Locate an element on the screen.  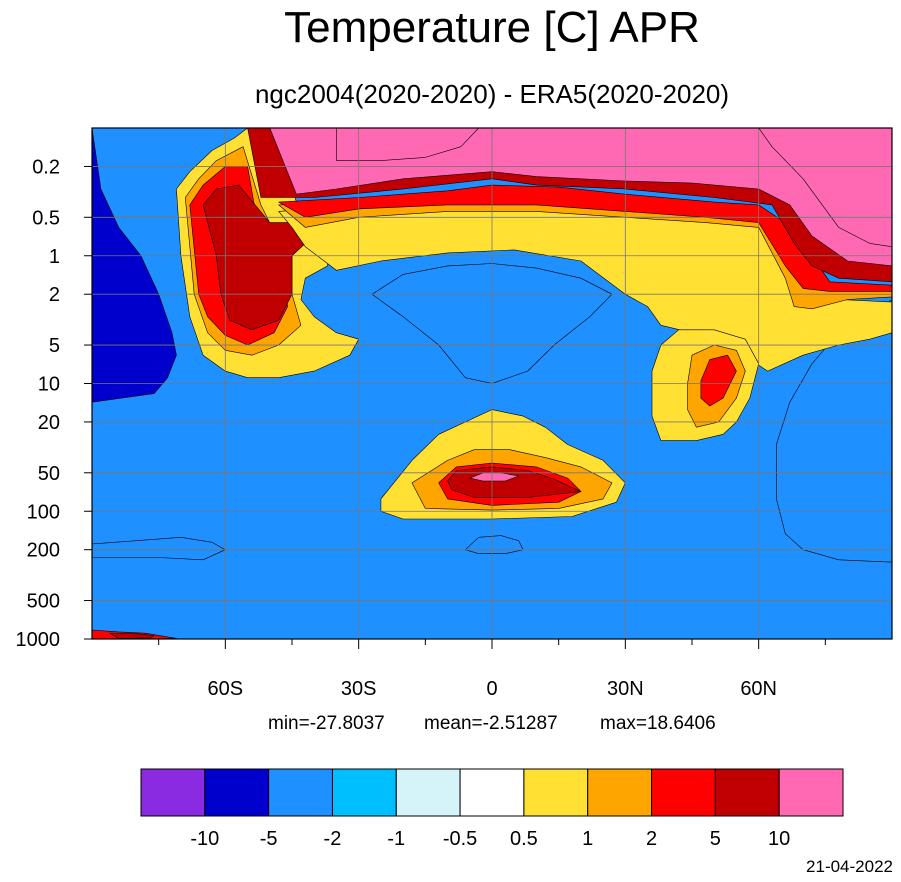
y-tick-label: 200 is located at coordinates (43, 551).